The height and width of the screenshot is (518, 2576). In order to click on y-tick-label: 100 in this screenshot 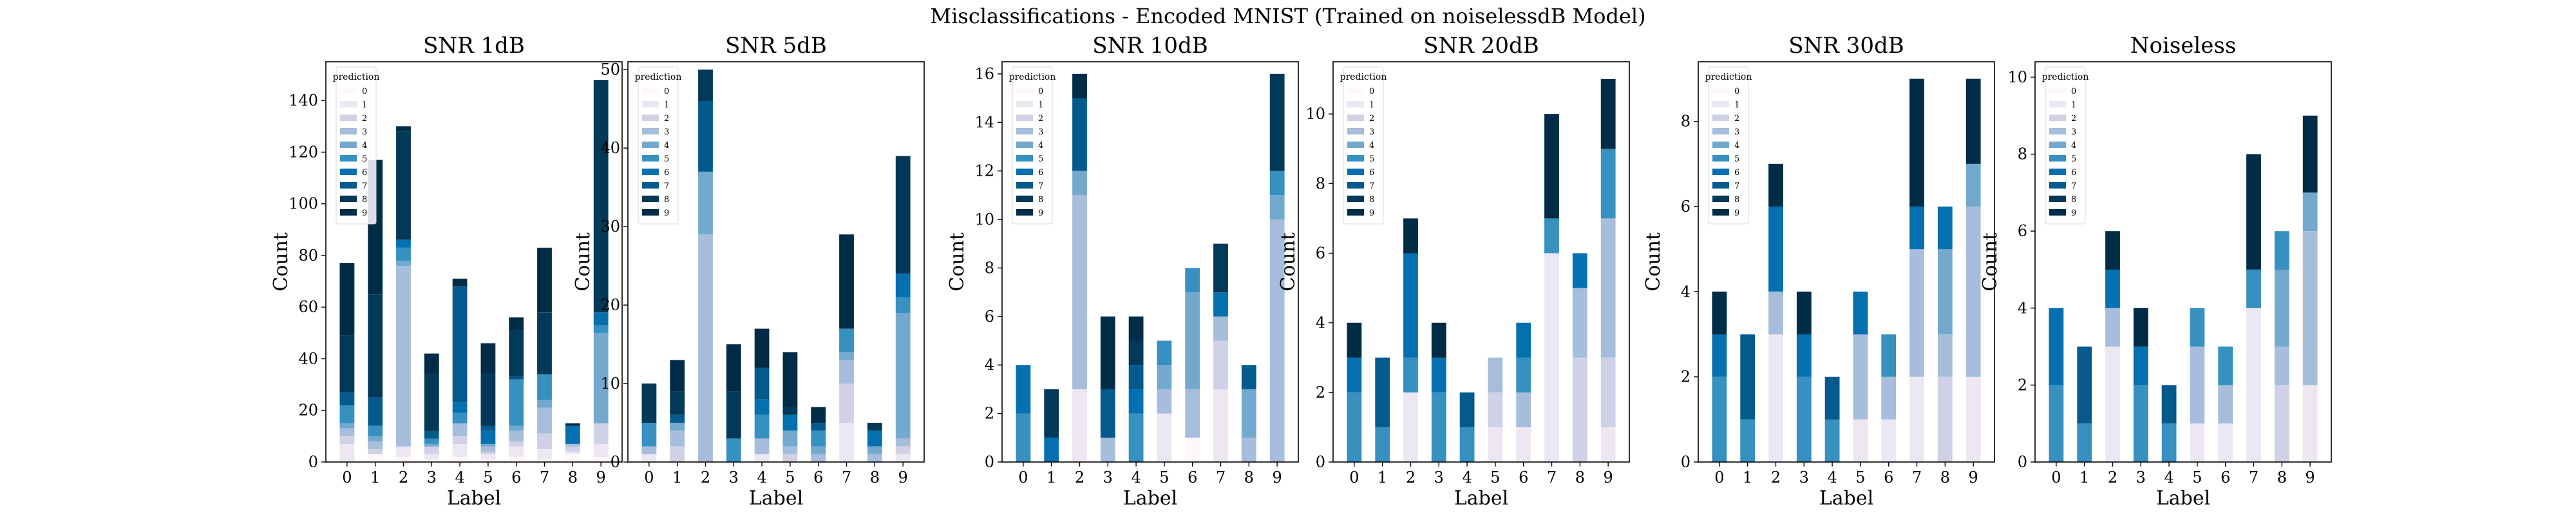, I will do `click(303, 204)`.